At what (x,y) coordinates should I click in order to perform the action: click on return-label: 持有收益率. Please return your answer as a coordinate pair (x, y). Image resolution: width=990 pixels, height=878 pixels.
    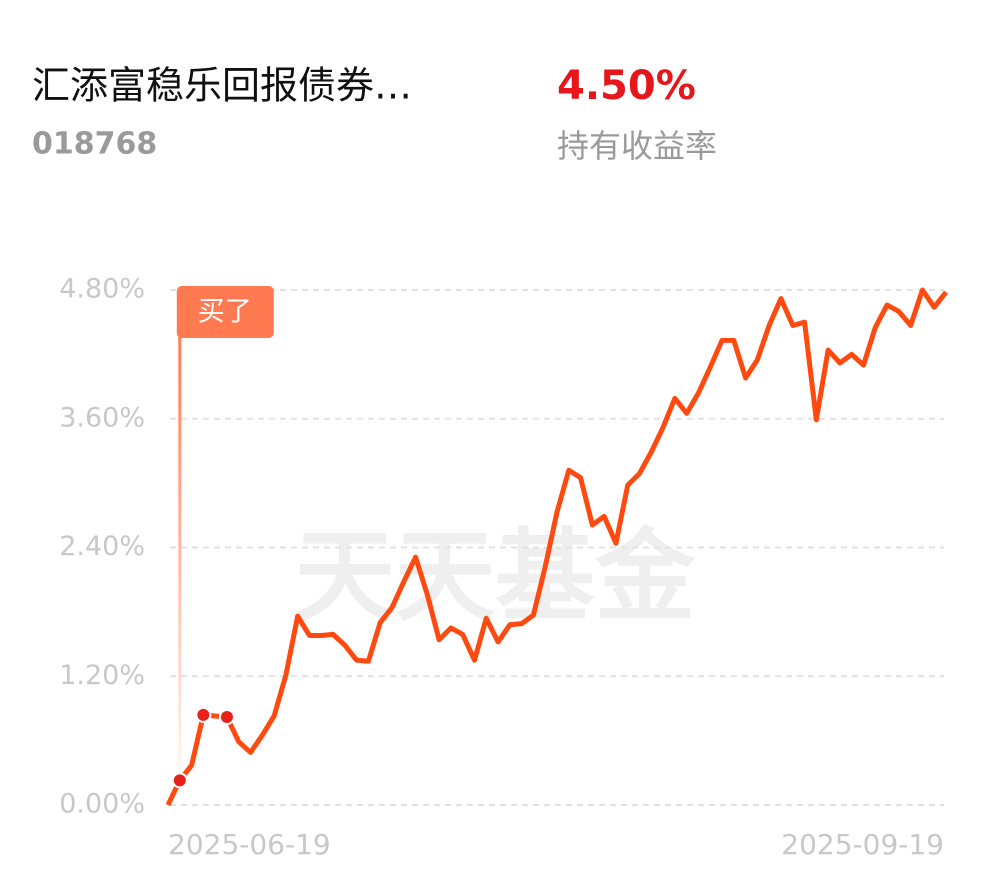
    Looking at the image, I should click on (637, 146).